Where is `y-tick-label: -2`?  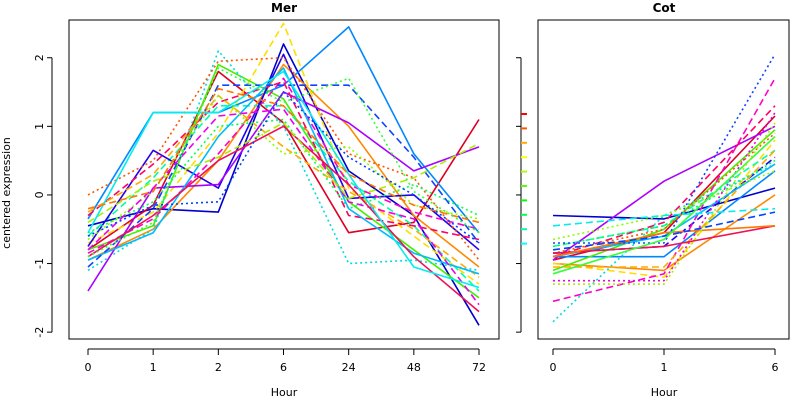
y-tick-label: -2 is located at coordinates (39, 332).